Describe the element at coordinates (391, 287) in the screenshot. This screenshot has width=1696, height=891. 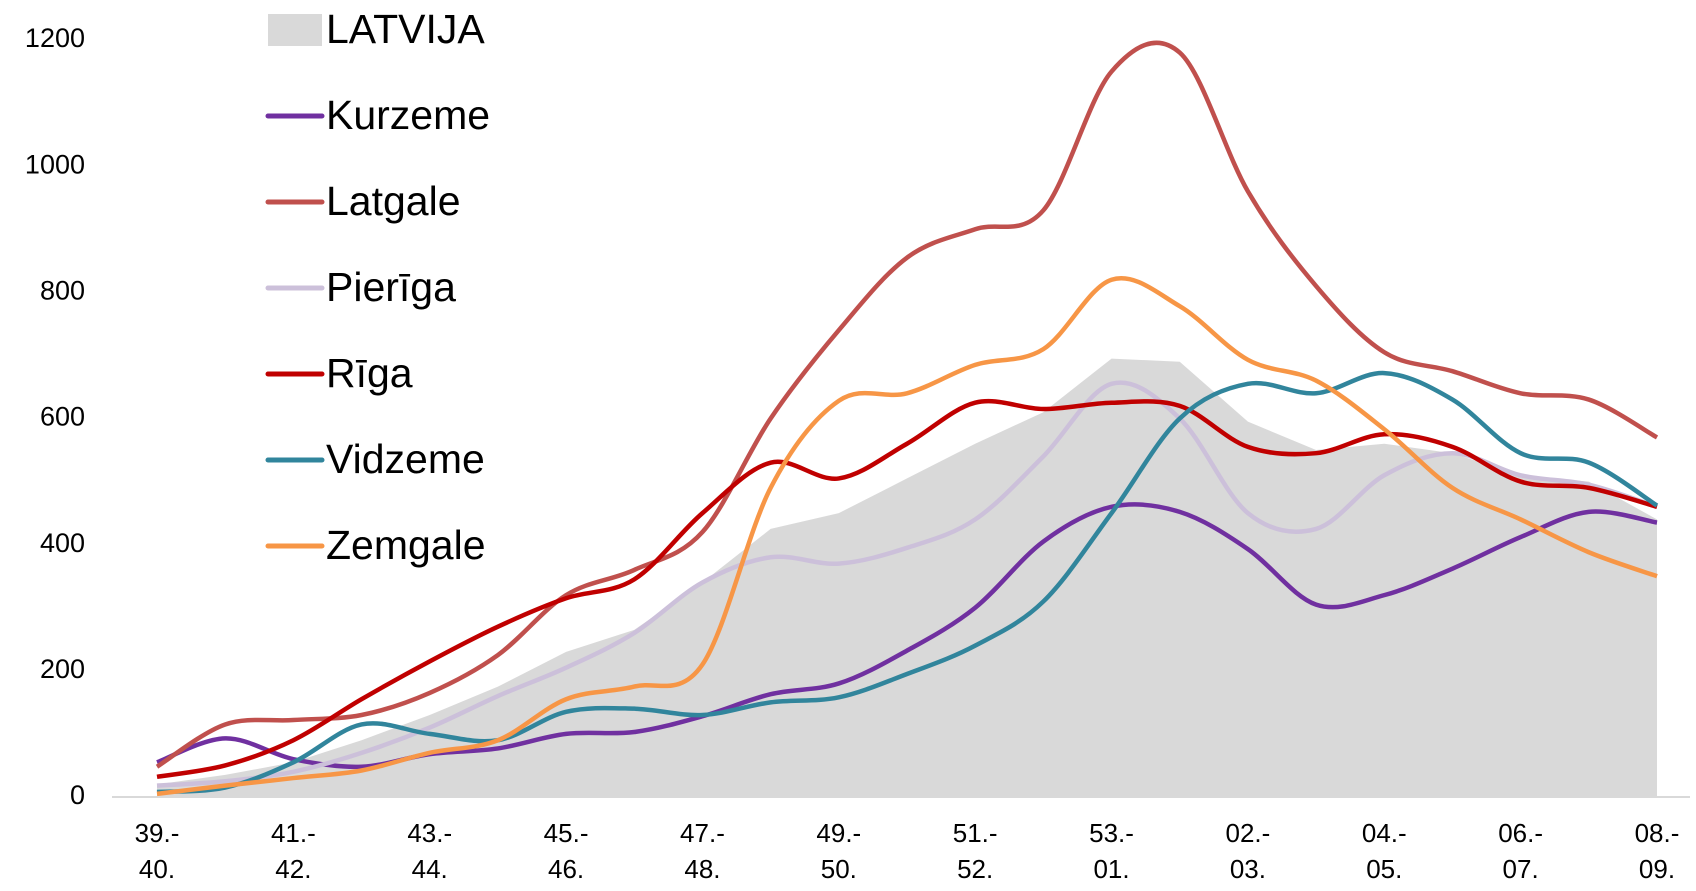
I see `legend-label: Pierīga` at that location.